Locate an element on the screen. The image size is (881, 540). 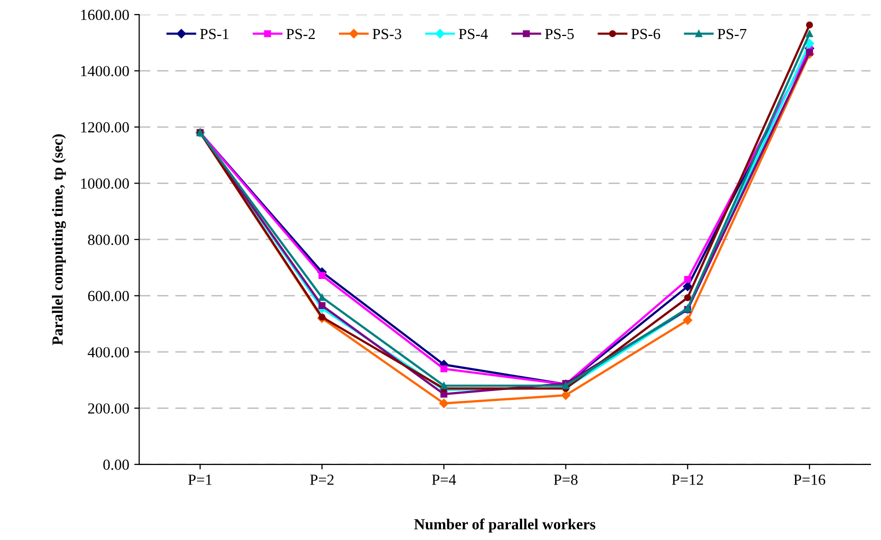
legend-label: PS-6 is located at coordinates (645, 34).